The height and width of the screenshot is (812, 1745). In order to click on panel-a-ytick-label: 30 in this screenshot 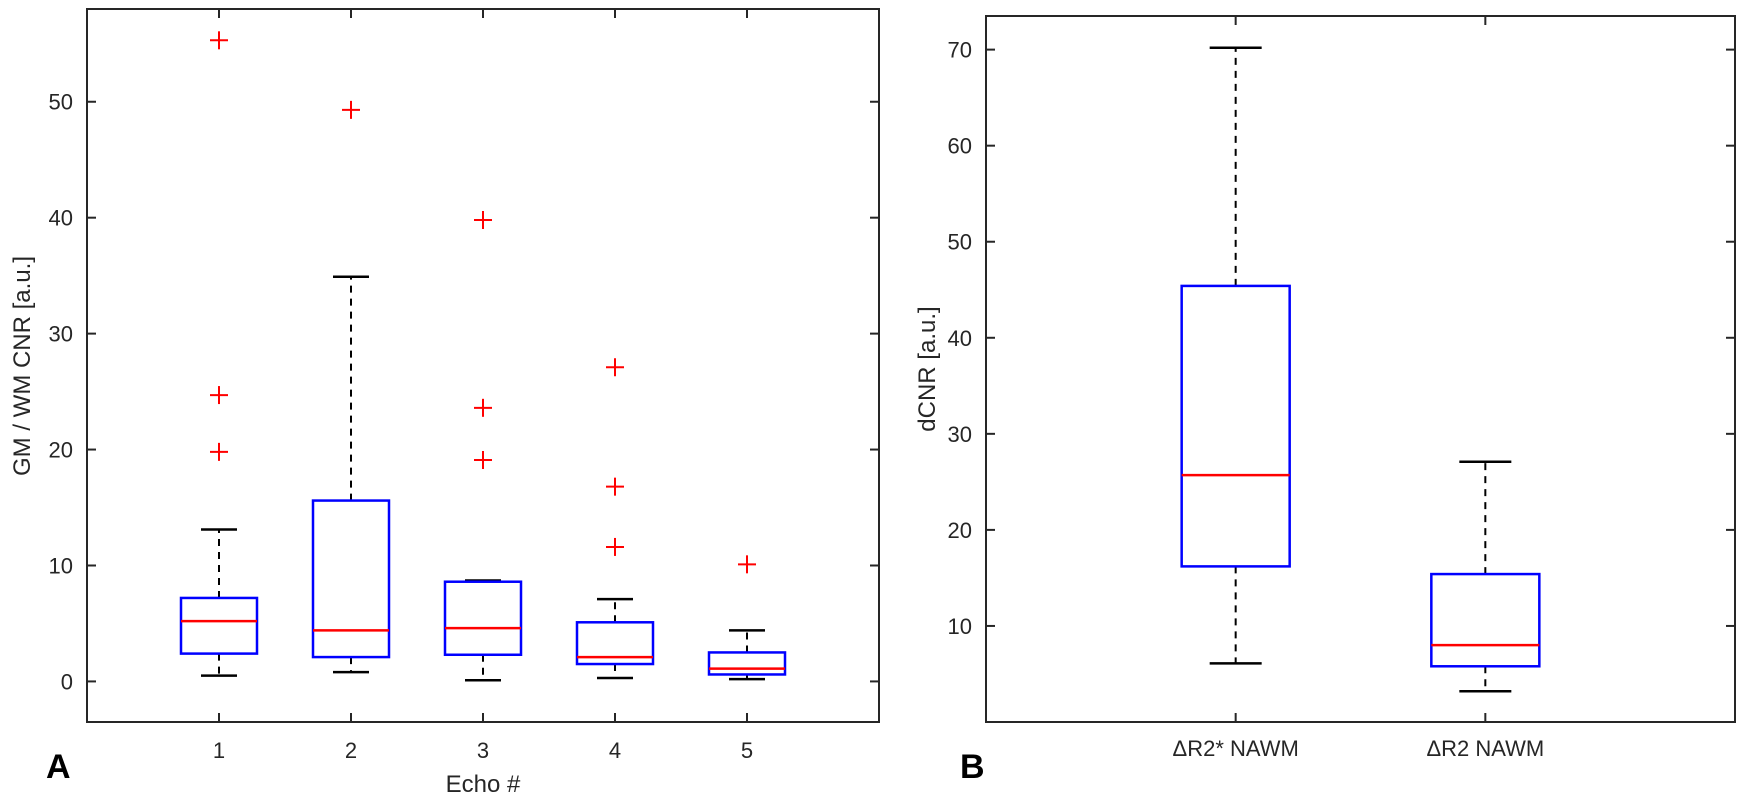, I will do `click(61, 334)`.